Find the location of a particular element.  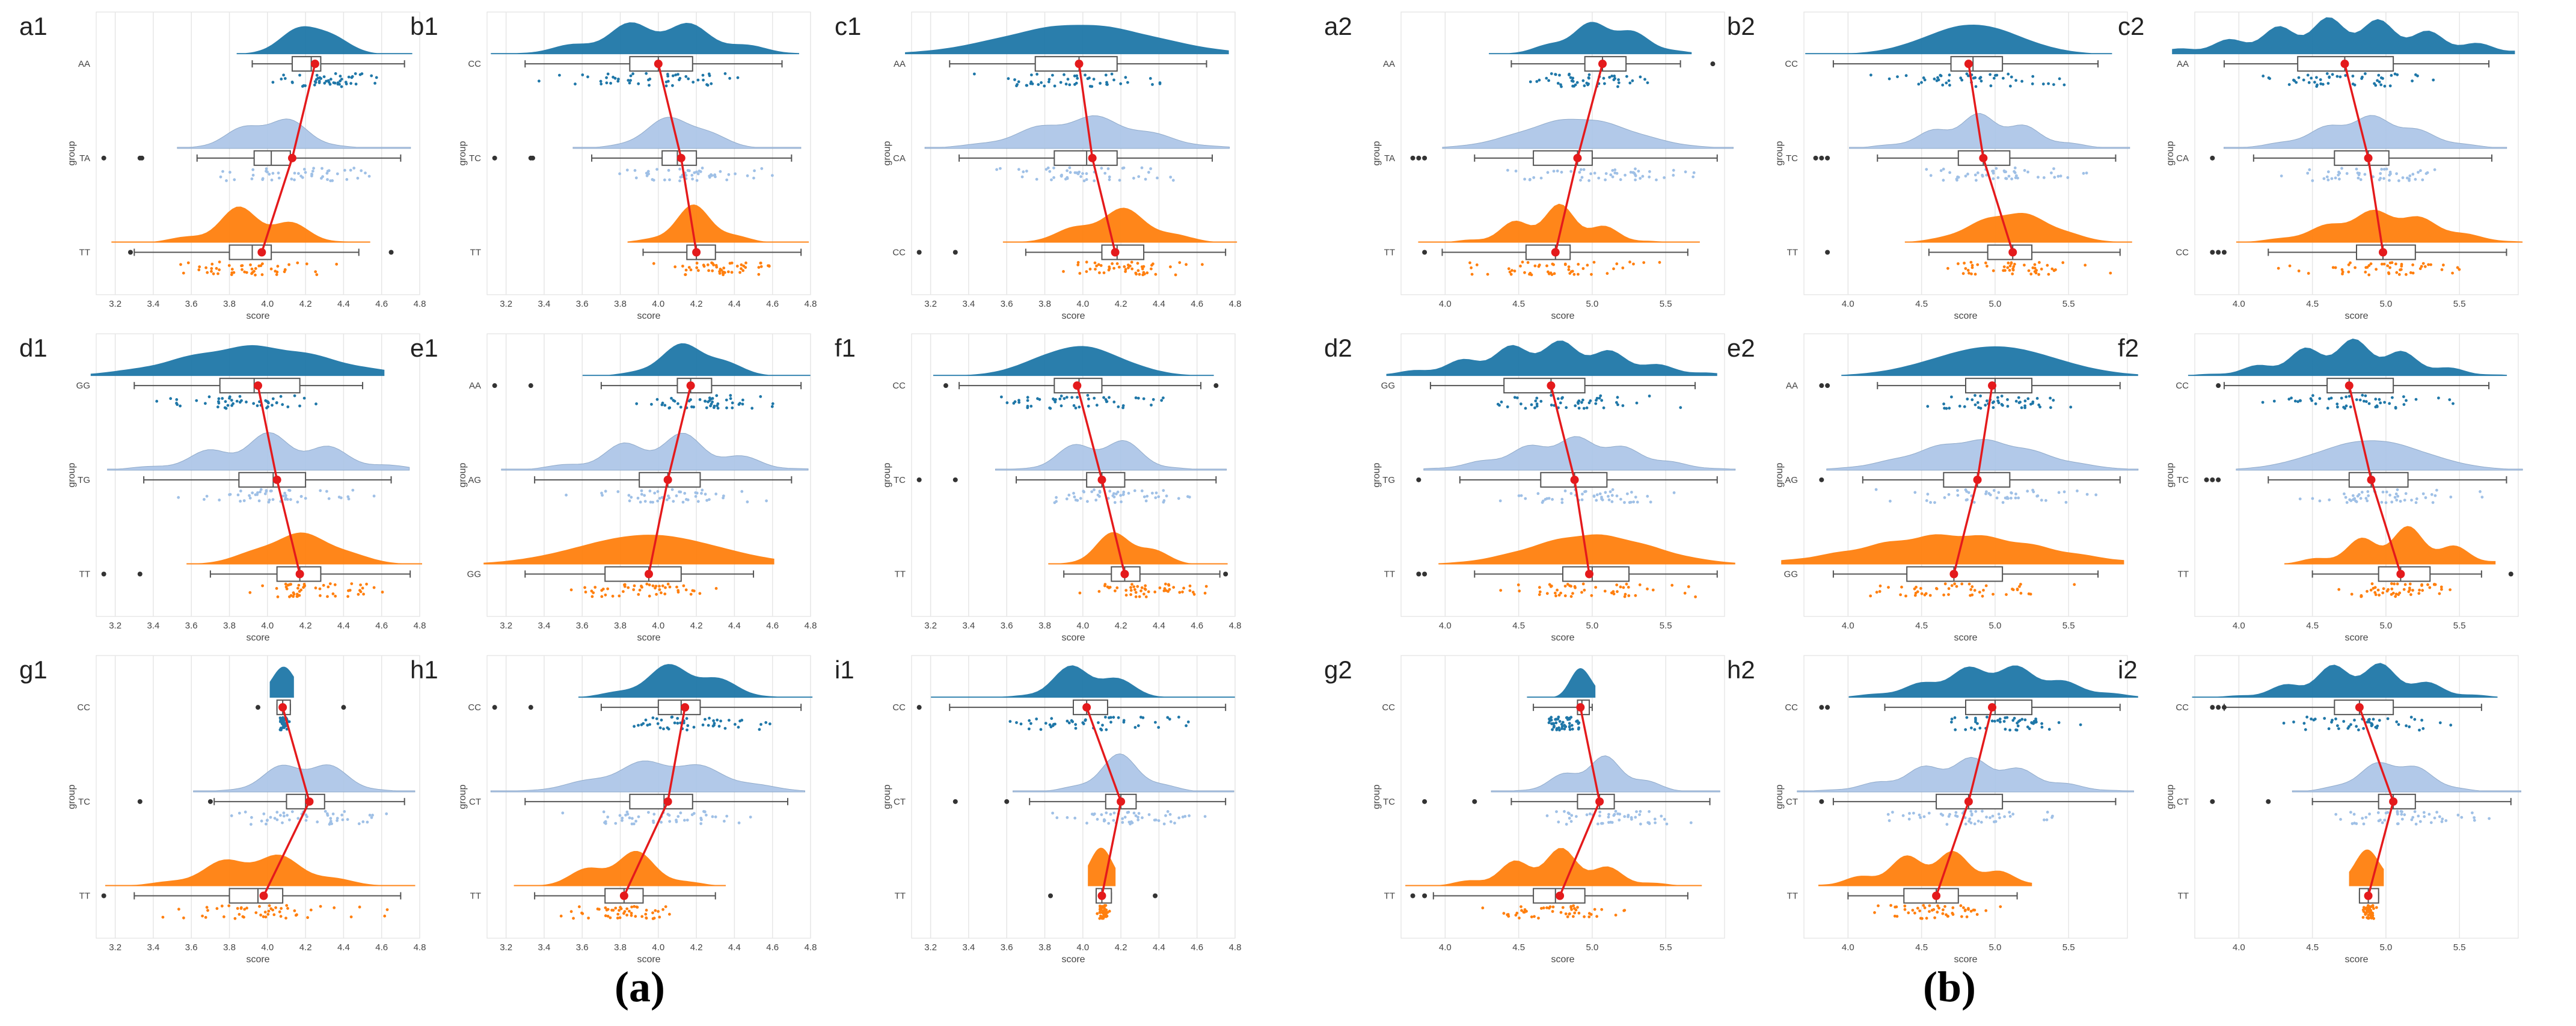

x-tick-label: 4.6 is located at coordinates (381, 947).